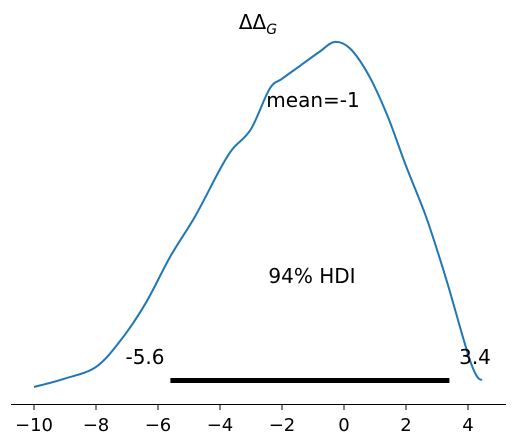 The image size is (516, 443). What do you see at coordinates (312, 100) in the screenshot?
I see `mean-label: mean=-1` at bounding box center [312, 100].